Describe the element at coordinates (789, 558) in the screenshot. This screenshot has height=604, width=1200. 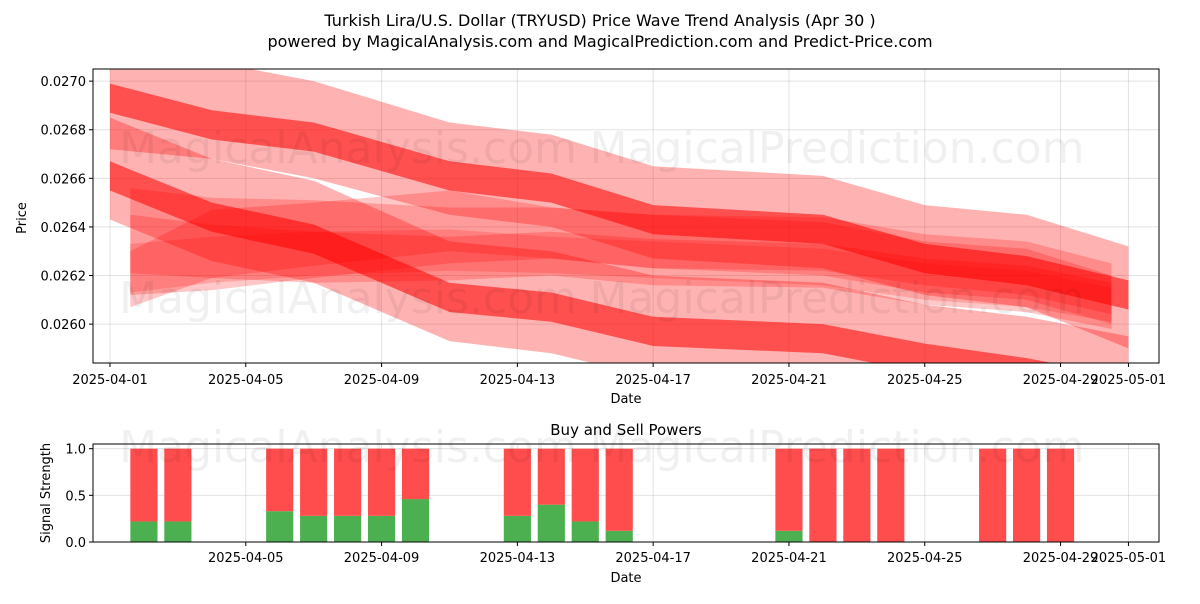
I see `signal-x-tick-label: 2025-04-21` at that location.